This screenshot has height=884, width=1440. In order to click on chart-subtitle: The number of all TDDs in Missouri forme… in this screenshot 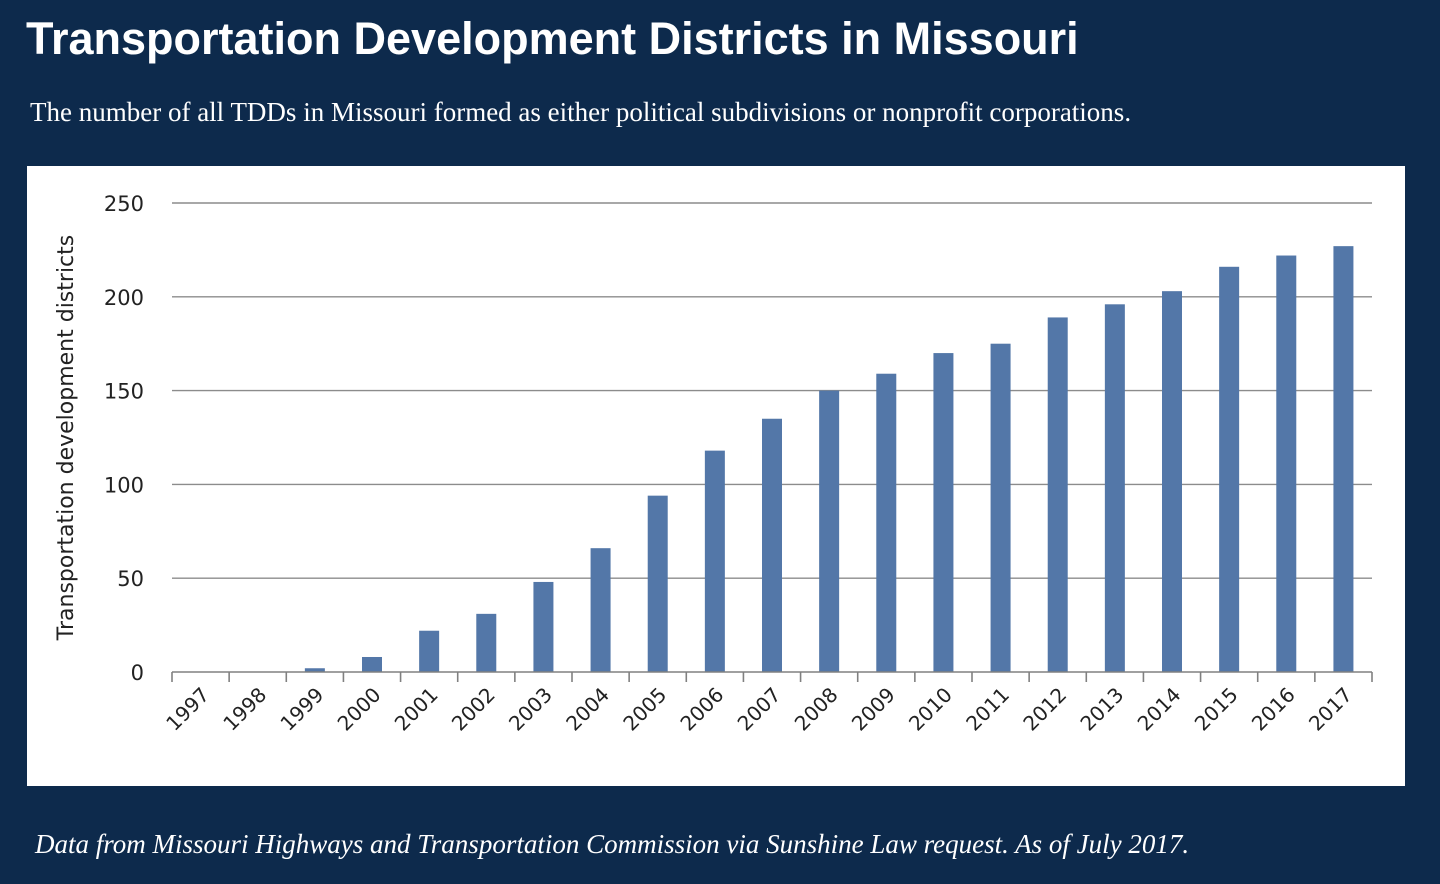, I will do `click(581, 112)`.